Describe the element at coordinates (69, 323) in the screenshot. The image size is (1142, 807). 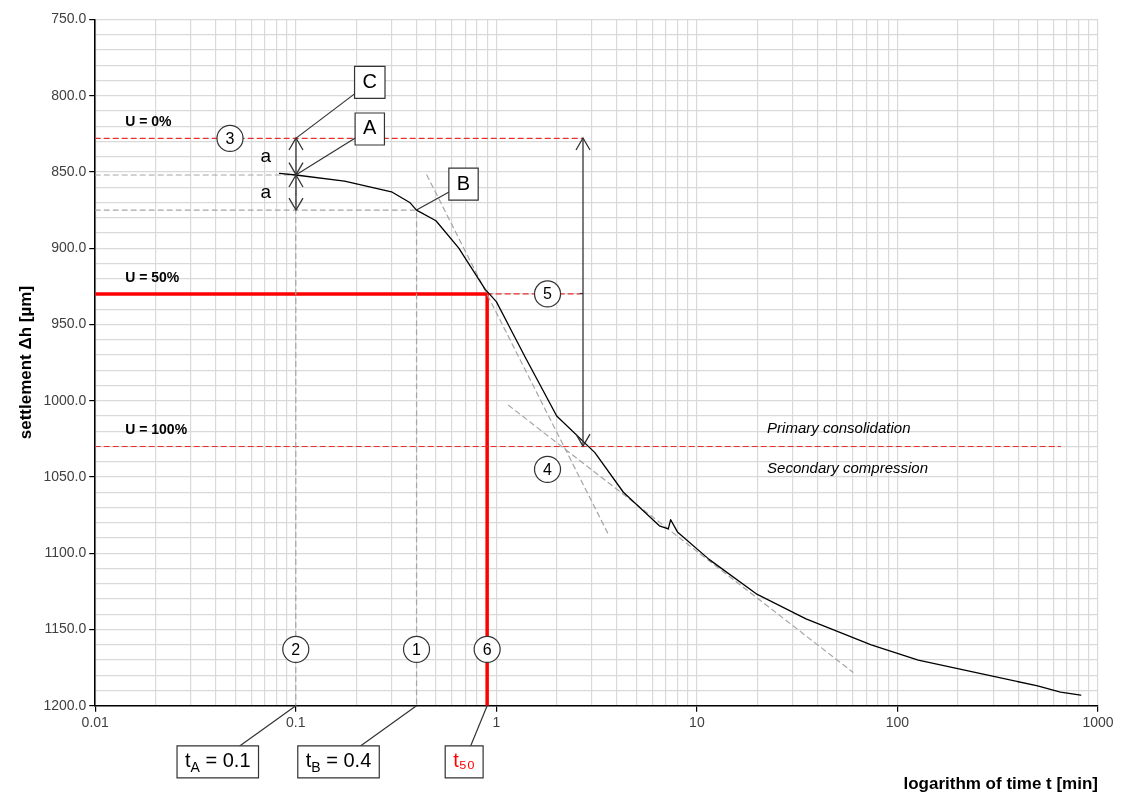
I see `y-tick-label: 950.0` at that location.